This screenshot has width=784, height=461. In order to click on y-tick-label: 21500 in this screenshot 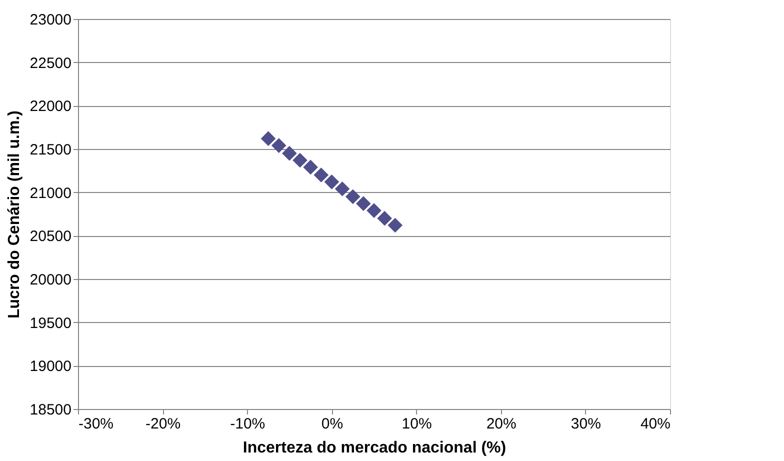, I will do `click(51, 150)`.